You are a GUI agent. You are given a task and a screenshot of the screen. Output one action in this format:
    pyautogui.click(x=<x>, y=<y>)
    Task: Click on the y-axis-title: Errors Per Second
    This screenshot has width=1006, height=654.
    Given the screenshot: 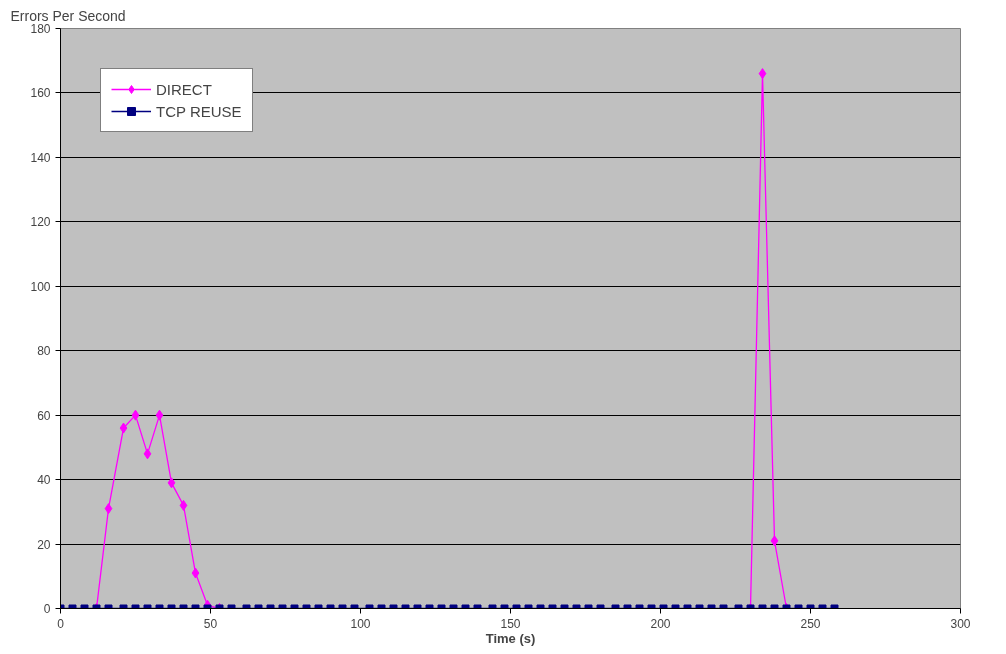 What is the action you would take?
    pyautogui.click(x=68, y=15)
    